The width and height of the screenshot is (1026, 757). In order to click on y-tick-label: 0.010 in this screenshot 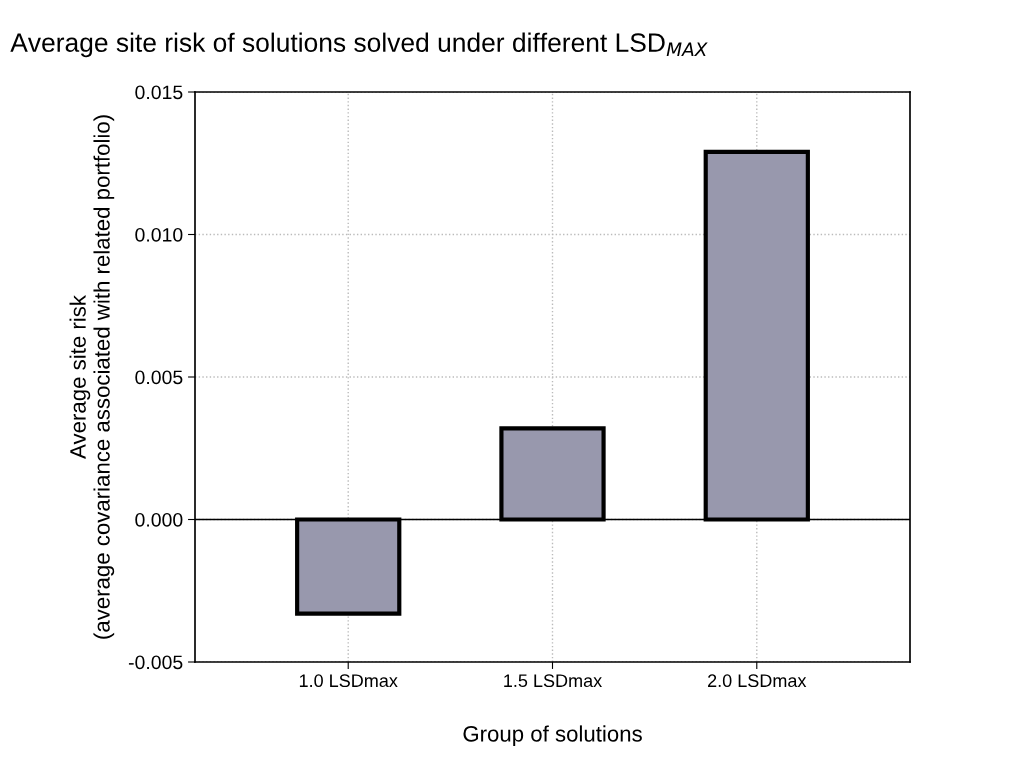, I will do `click(159, 234)`.